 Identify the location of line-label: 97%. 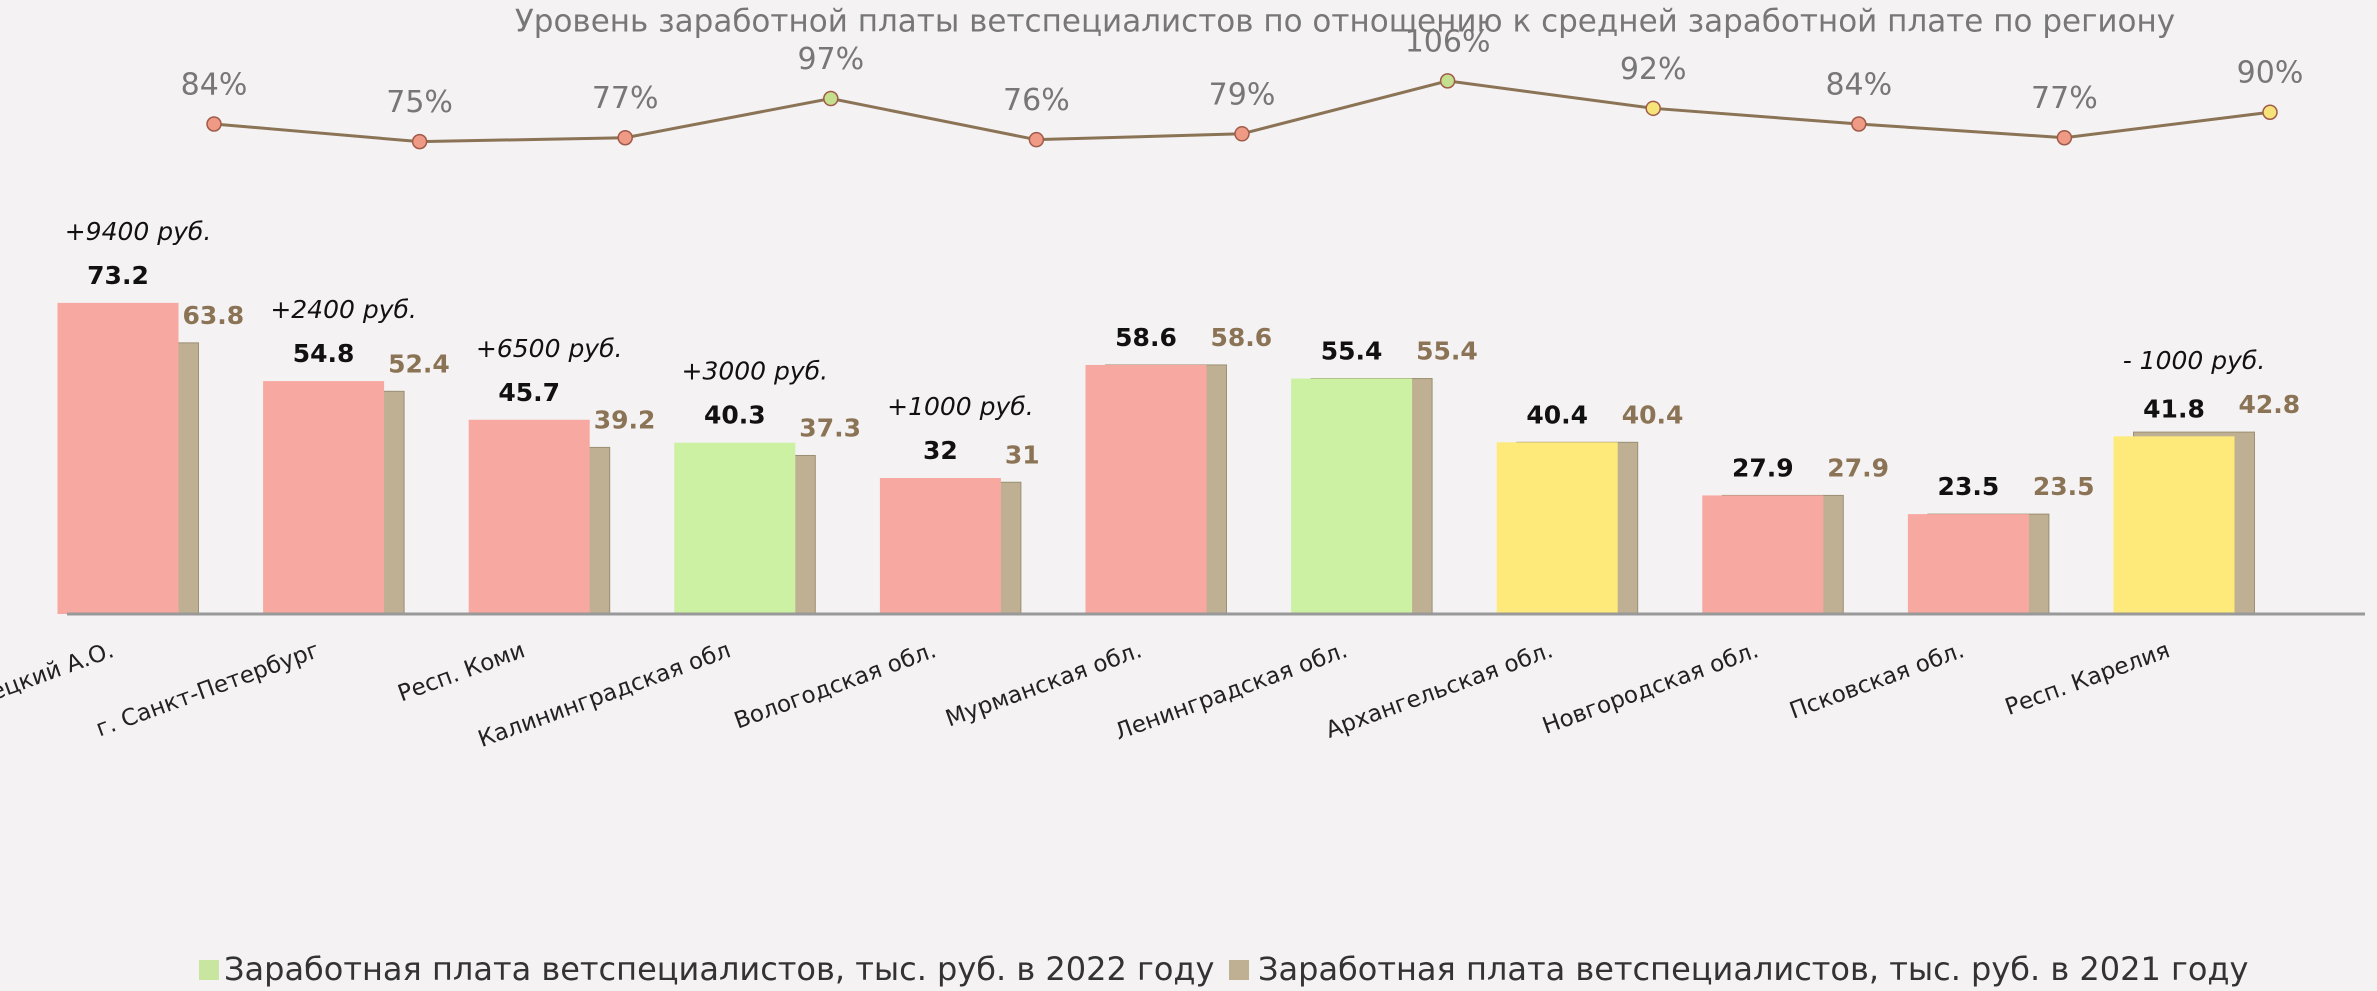
(830, 59).